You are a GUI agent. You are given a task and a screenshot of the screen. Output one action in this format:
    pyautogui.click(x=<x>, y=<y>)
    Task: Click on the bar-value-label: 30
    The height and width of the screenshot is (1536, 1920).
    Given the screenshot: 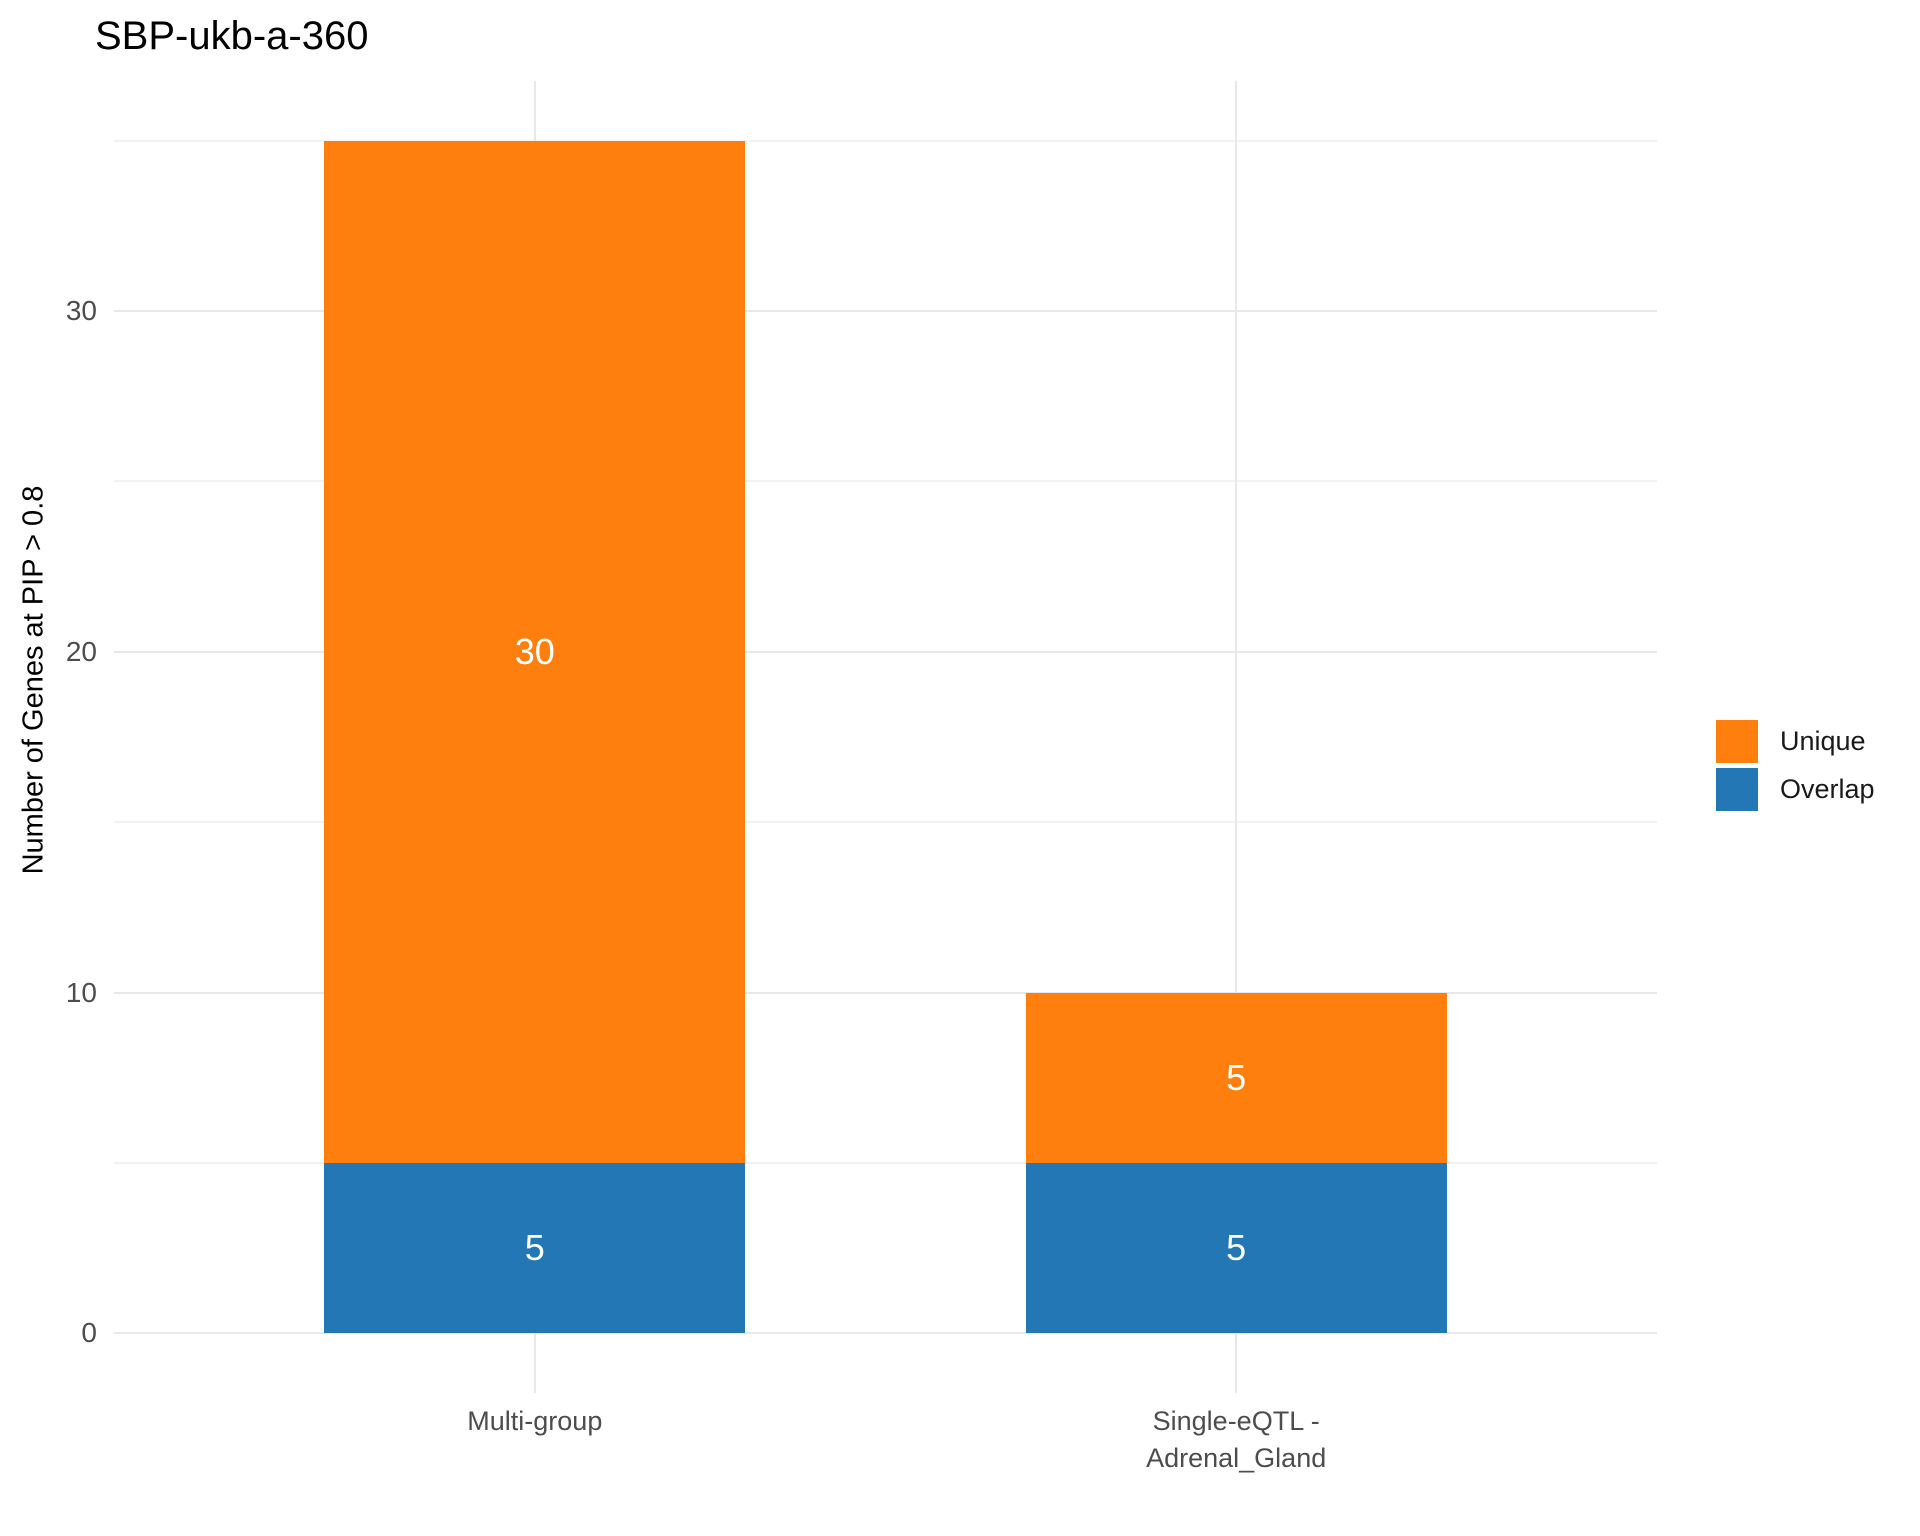 What is the action you would take?
    pyautogui.click(x=534, y=651)
    